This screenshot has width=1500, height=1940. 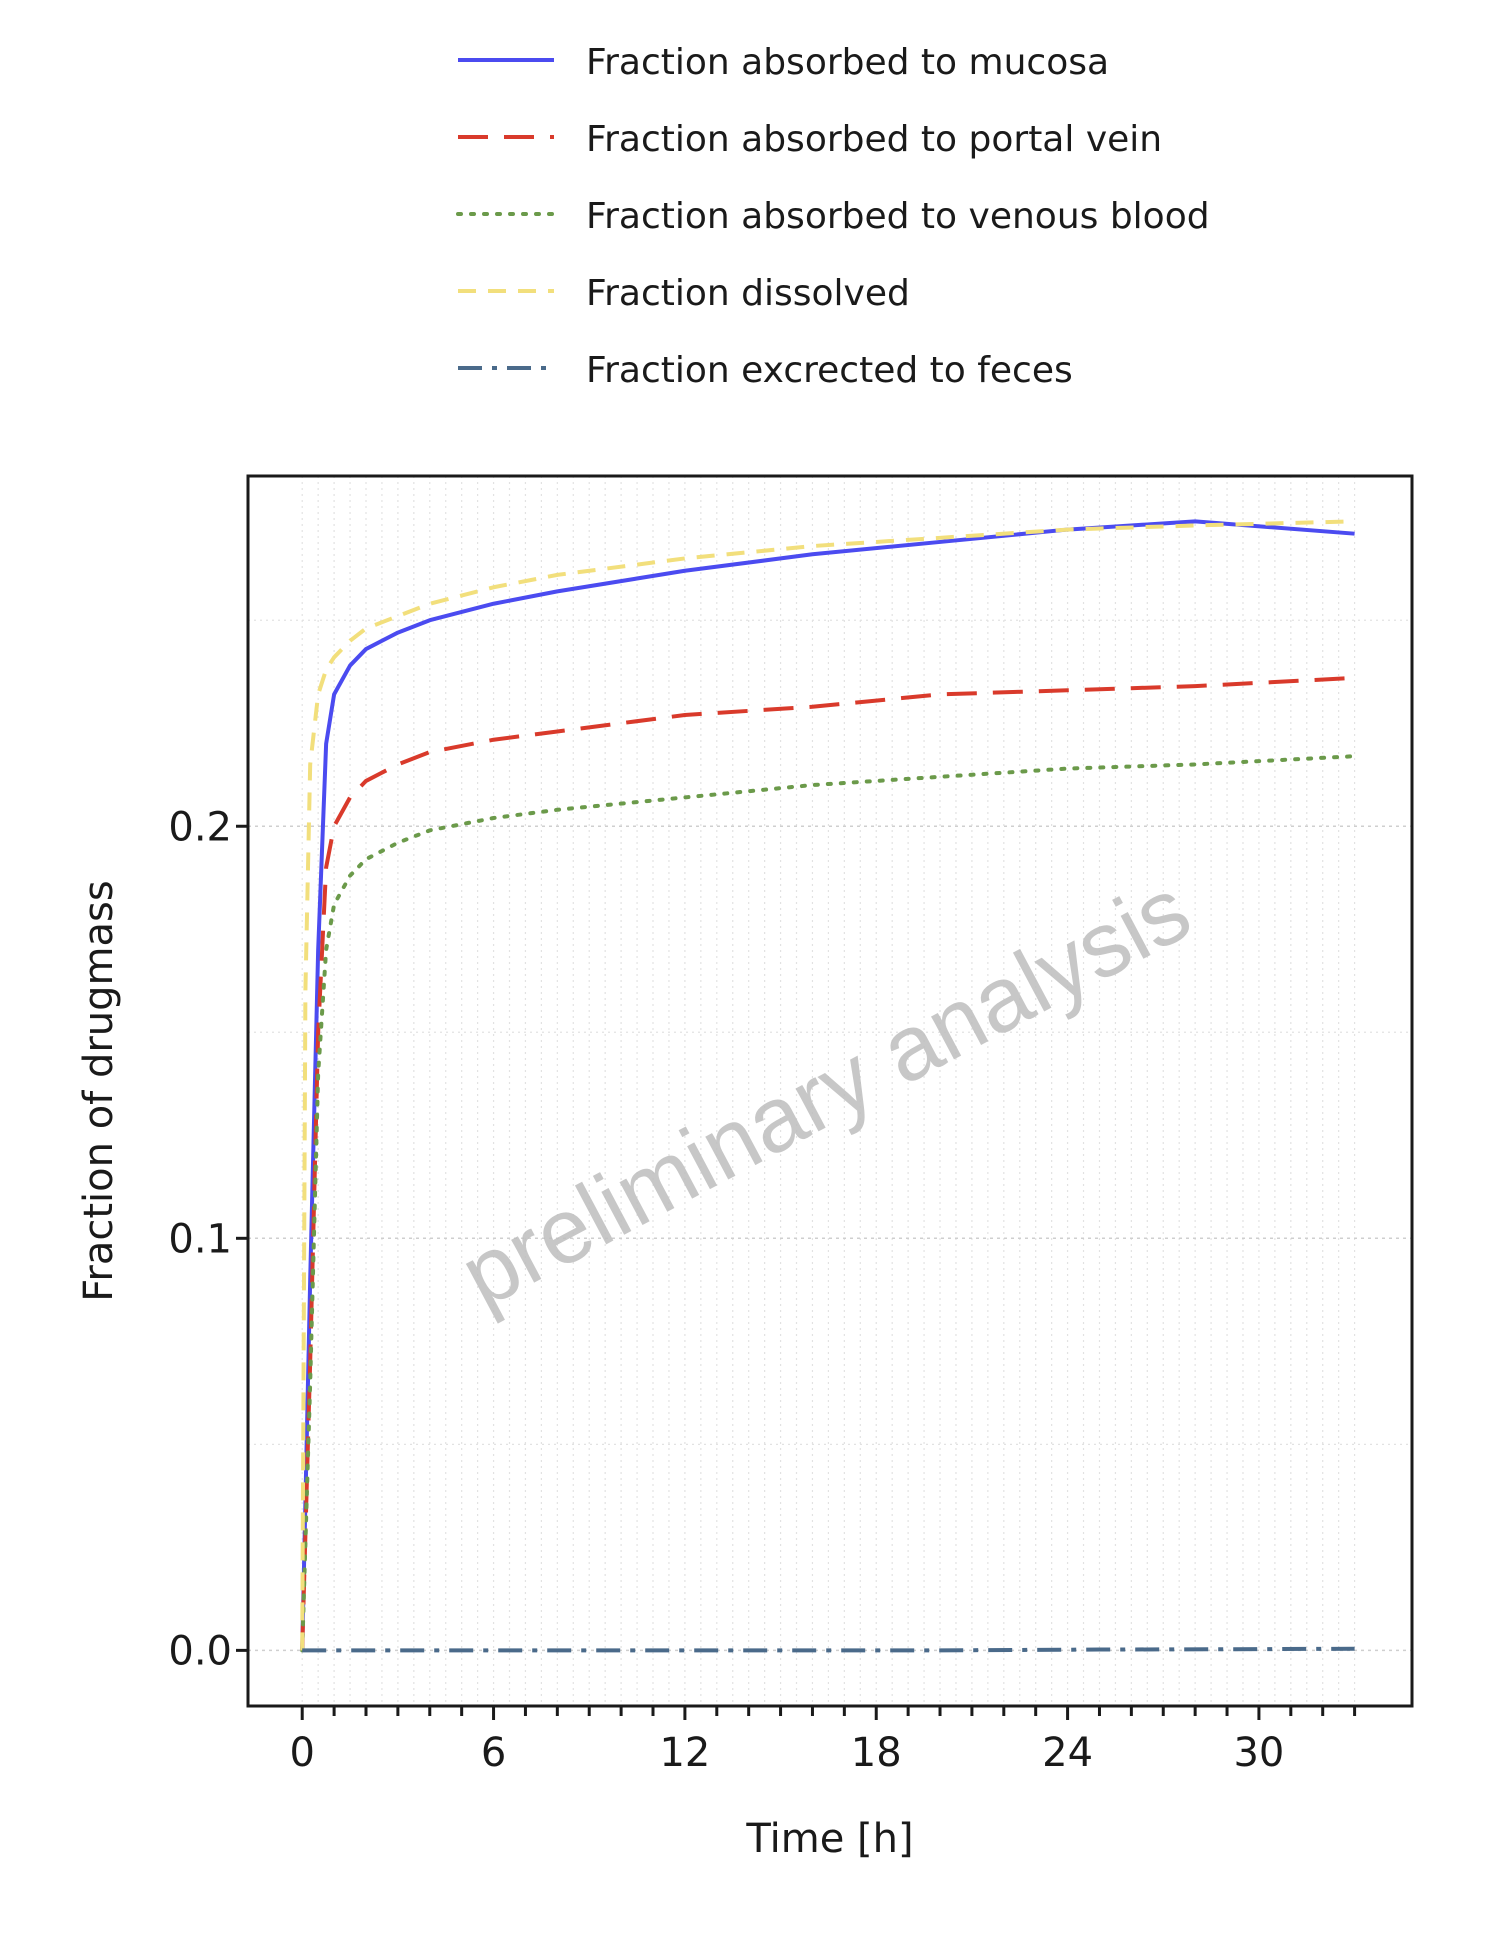 I want to click on legend-label: Fraction absorbed to mucosa, so click(x=847, y=62).